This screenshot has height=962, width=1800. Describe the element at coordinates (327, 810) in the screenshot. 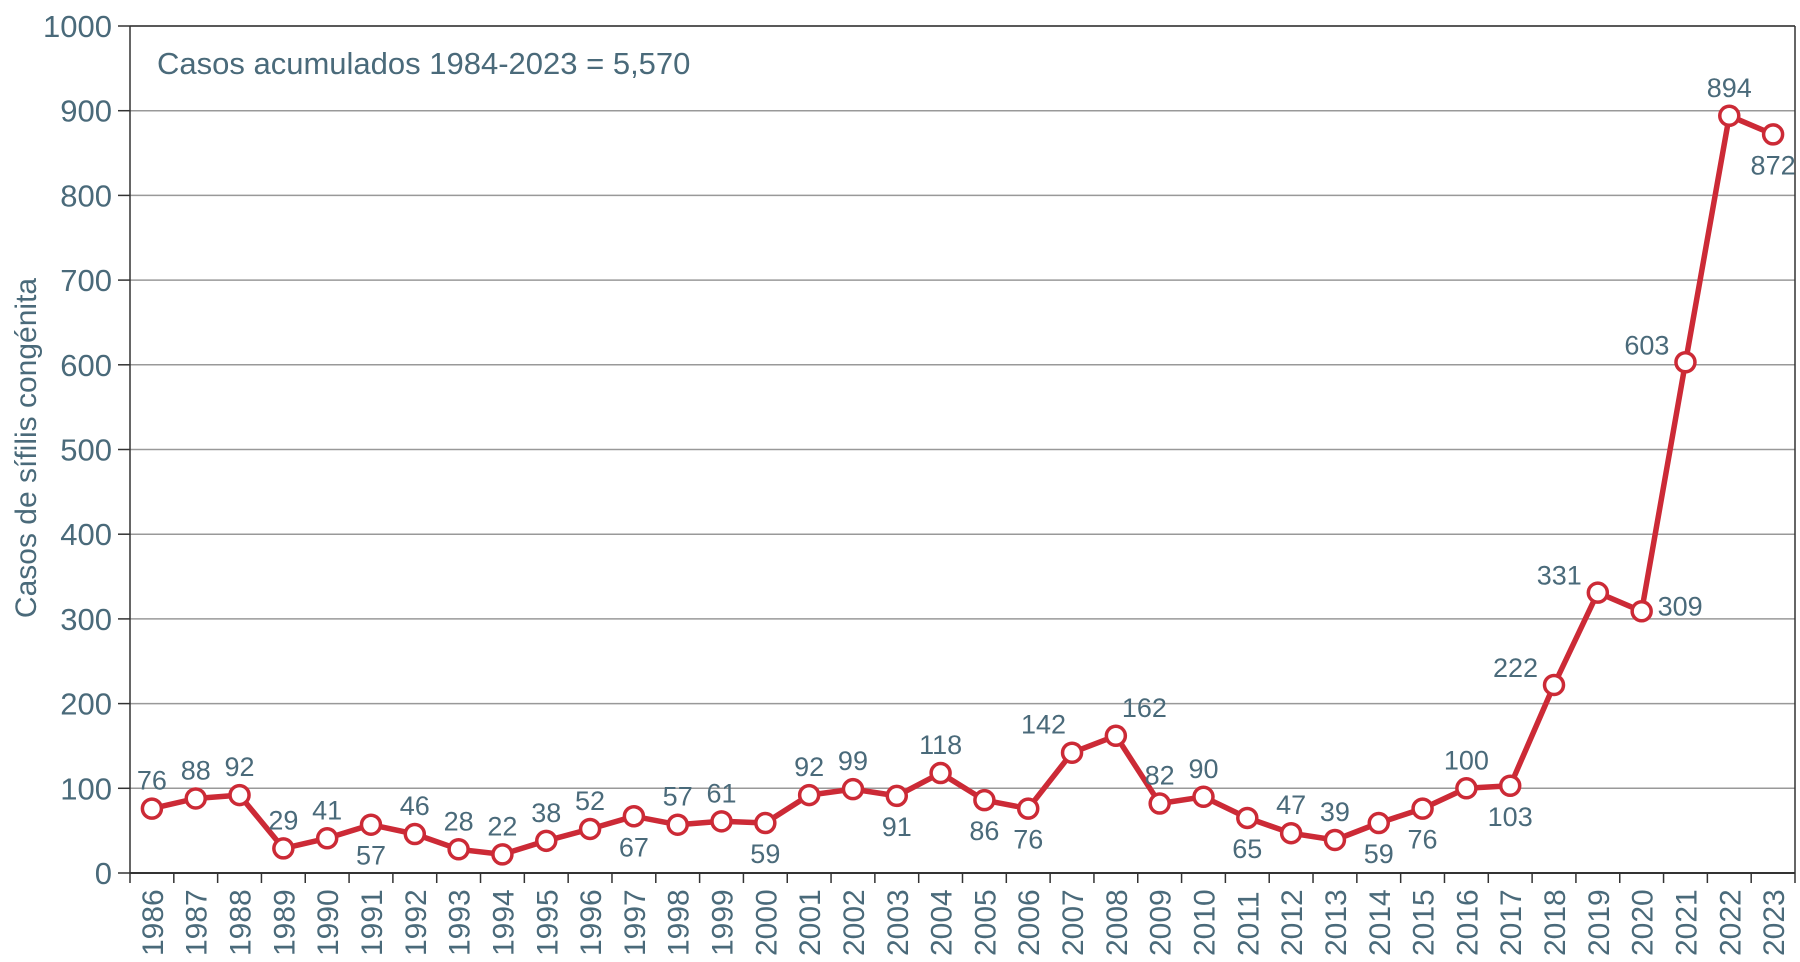

I see `data-label-1990: 41` at that location.